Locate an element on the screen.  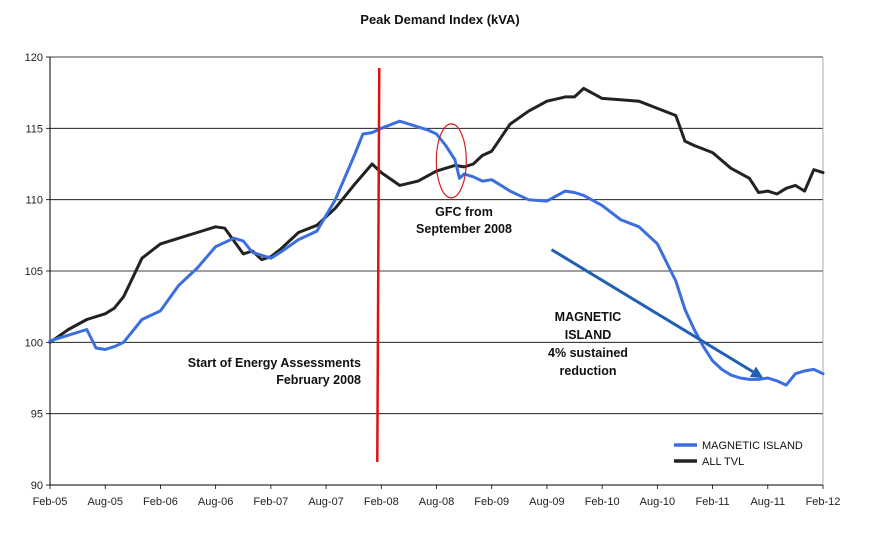
energy-assessment-label: Start of Energy Assessments is located at coordinates (274, 363).